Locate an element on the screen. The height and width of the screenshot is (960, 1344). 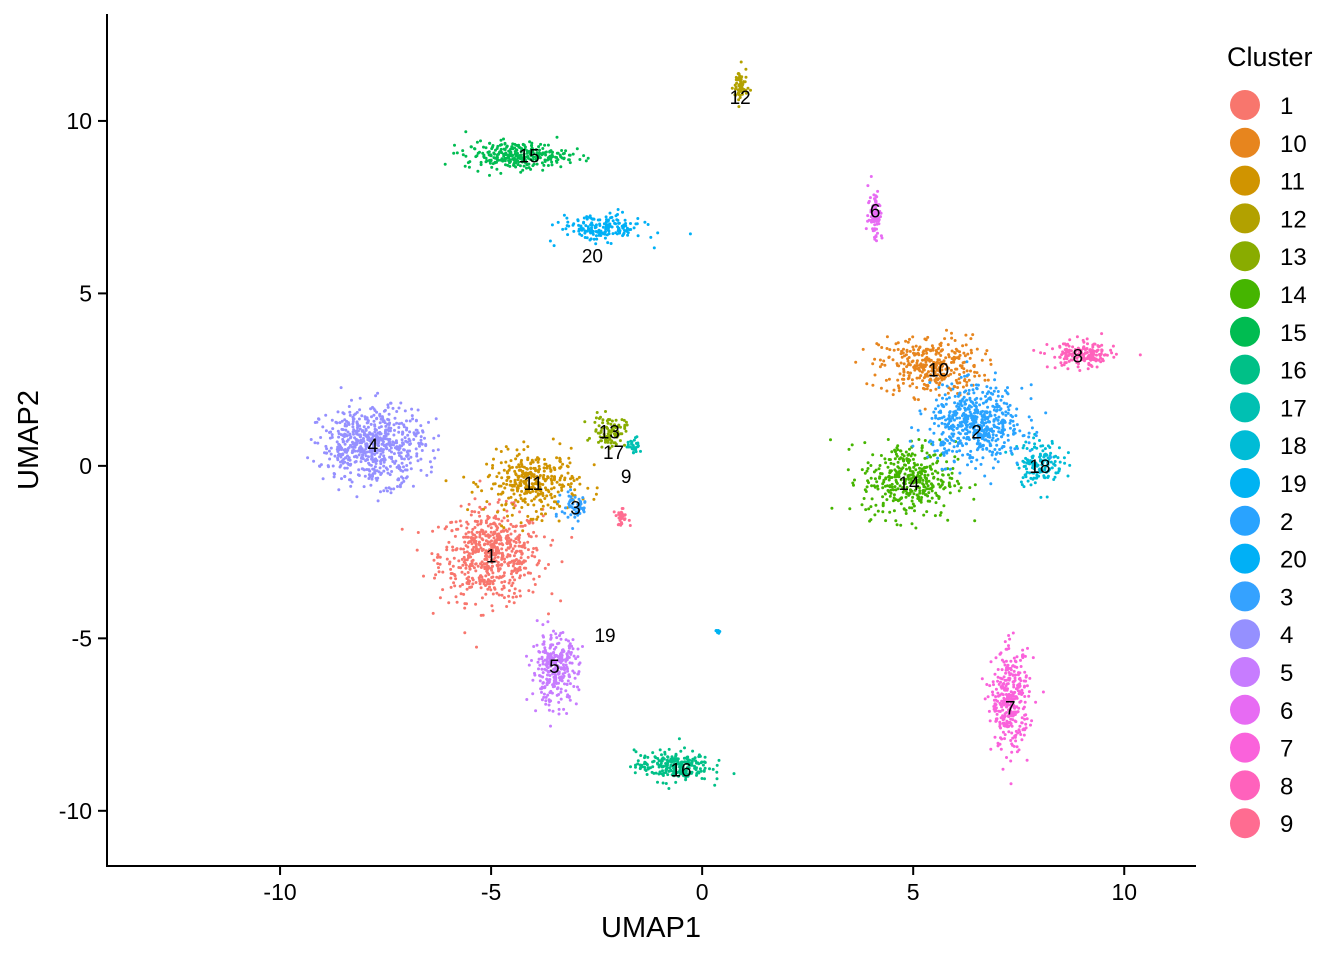
cluster-label: 18 is located at coordinates (1039, 467).